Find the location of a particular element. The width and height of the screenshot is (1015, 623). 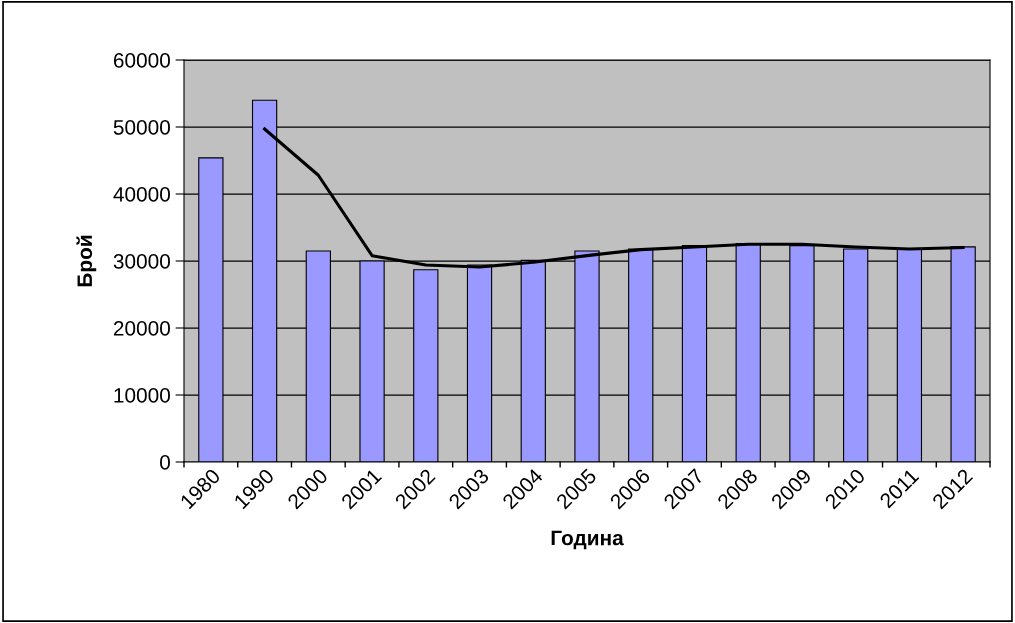

y-tick-label: 60000 is located at coordinates (141, 60).